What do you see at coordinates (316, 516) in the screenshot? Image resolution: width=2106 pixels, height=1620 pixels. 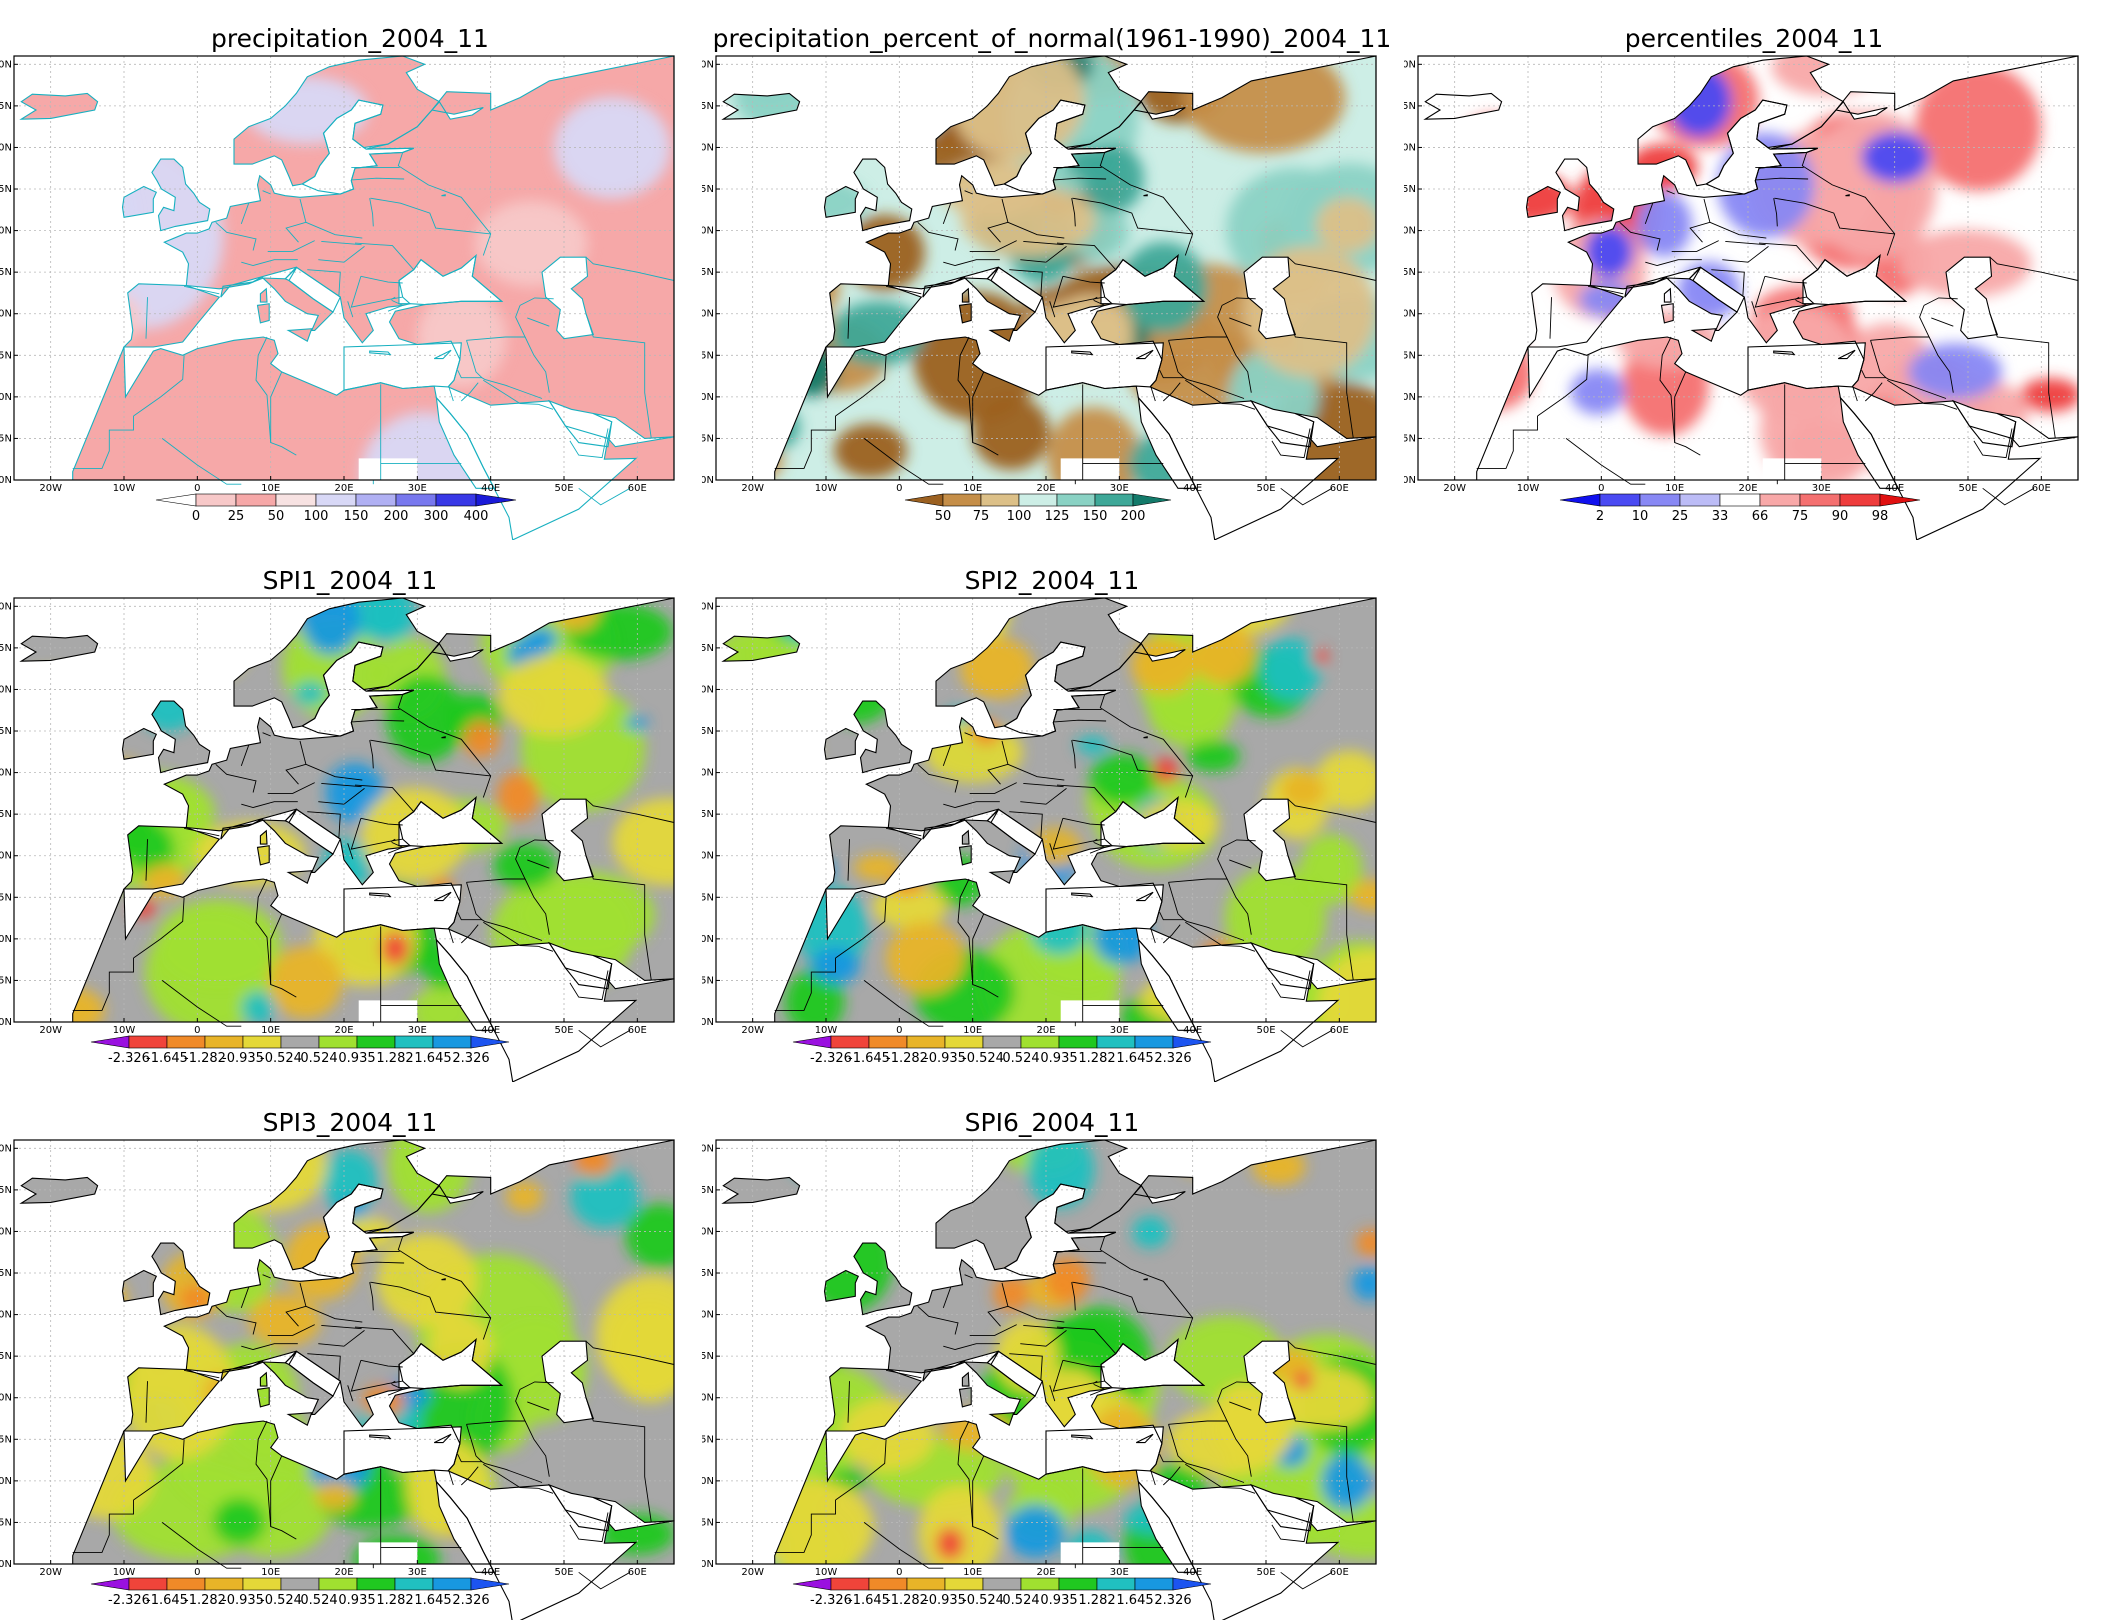 I see `colorbar-label: 100` at bounding box center [316, 516].